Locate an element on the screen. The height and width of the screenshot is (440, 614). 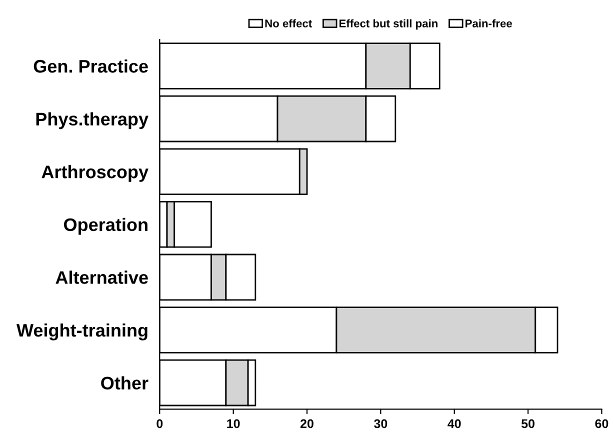
x-tick-label: 50 is located at coordinates (527, 423).